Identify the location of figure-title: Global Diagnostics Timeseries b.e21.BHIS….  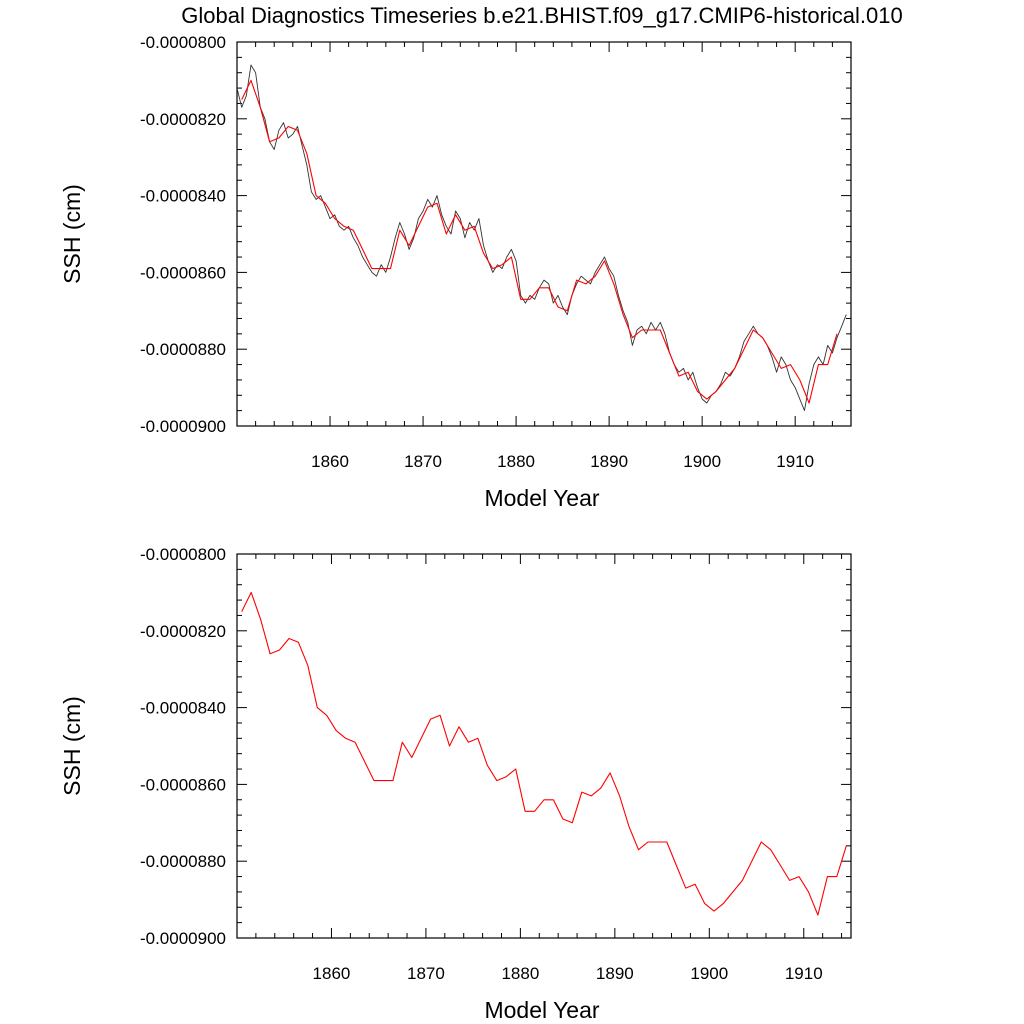
(541, 15).